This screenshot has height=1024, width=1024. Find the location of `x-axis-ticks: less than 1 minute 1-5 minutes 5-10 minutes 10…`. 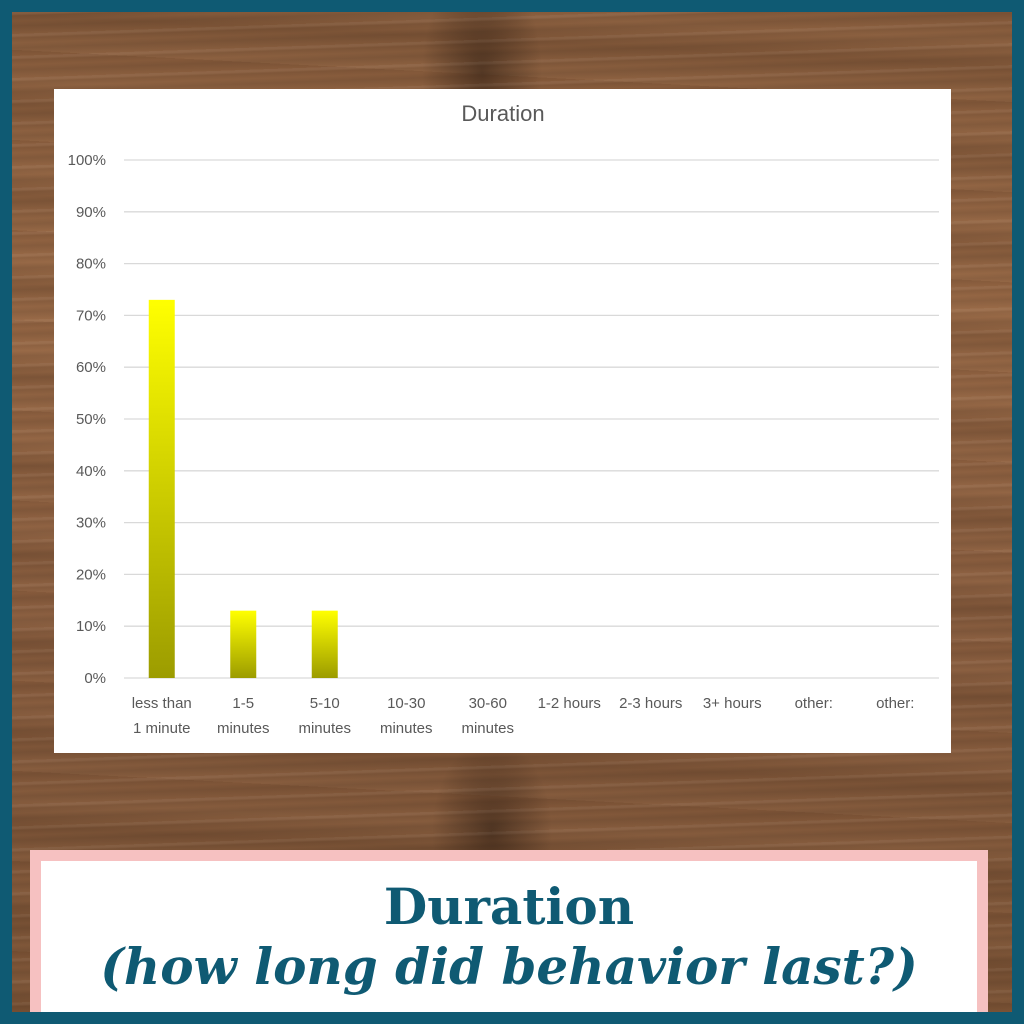

x-axis-ticks: less than 1 minute 1-5 minutes 5-10 minutes 10… is located at coordinates (523, 716).